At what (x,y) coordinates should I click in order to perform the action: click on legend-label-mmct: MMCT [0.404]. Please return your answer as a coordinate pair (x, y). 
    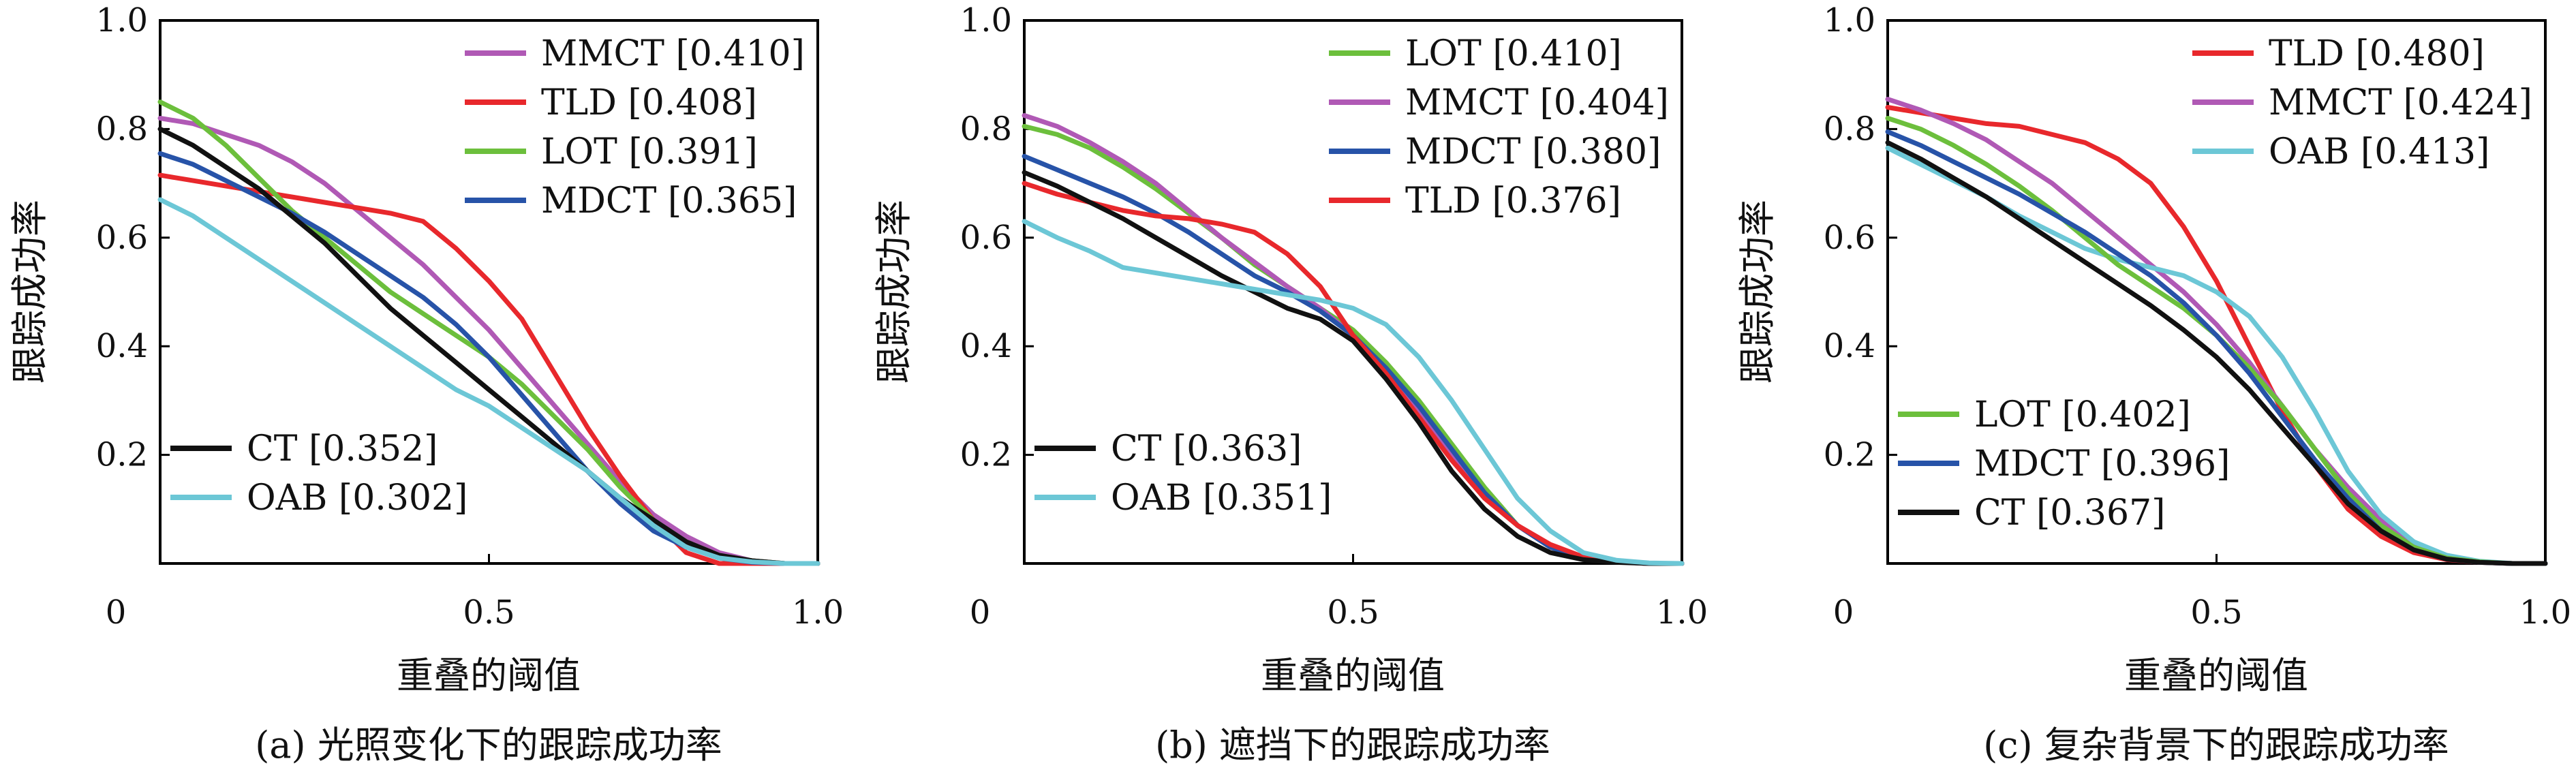
    Looking at the image, I should click on (1537, 103).